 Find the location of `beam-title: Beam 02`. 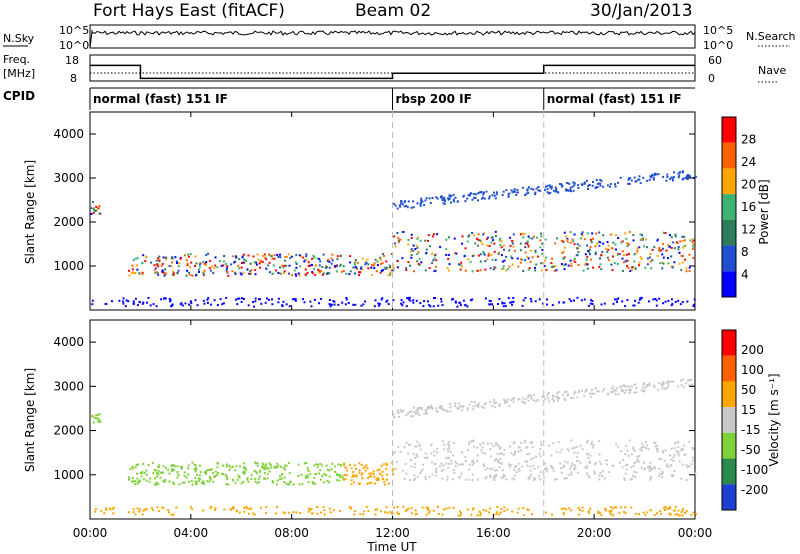

beam-title: Beam 02 is located at coordinates (393, 11).